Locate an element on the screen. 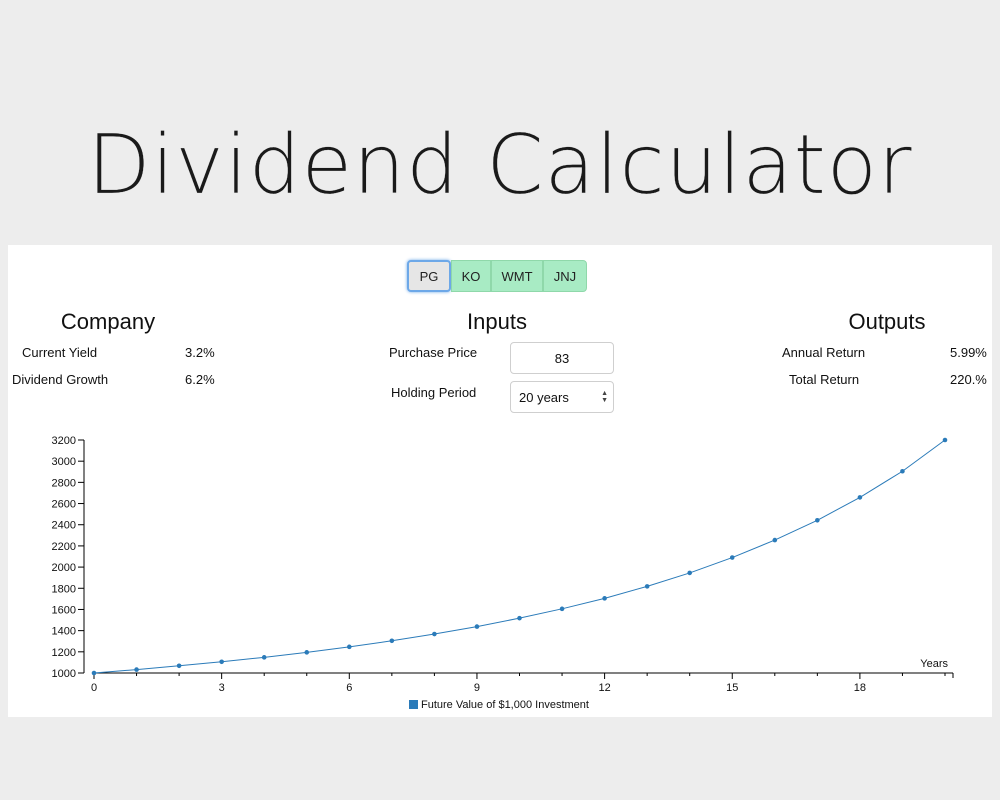  y-tick-label: 2000 is located at coordinates (64, 568).